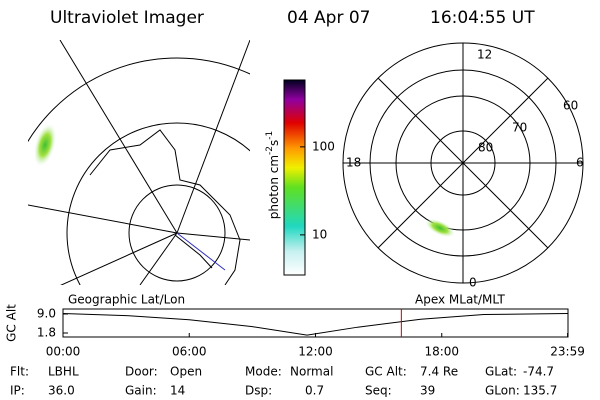  I want to click on plot-title: Apex MLat/MLT, so click(460, 300).